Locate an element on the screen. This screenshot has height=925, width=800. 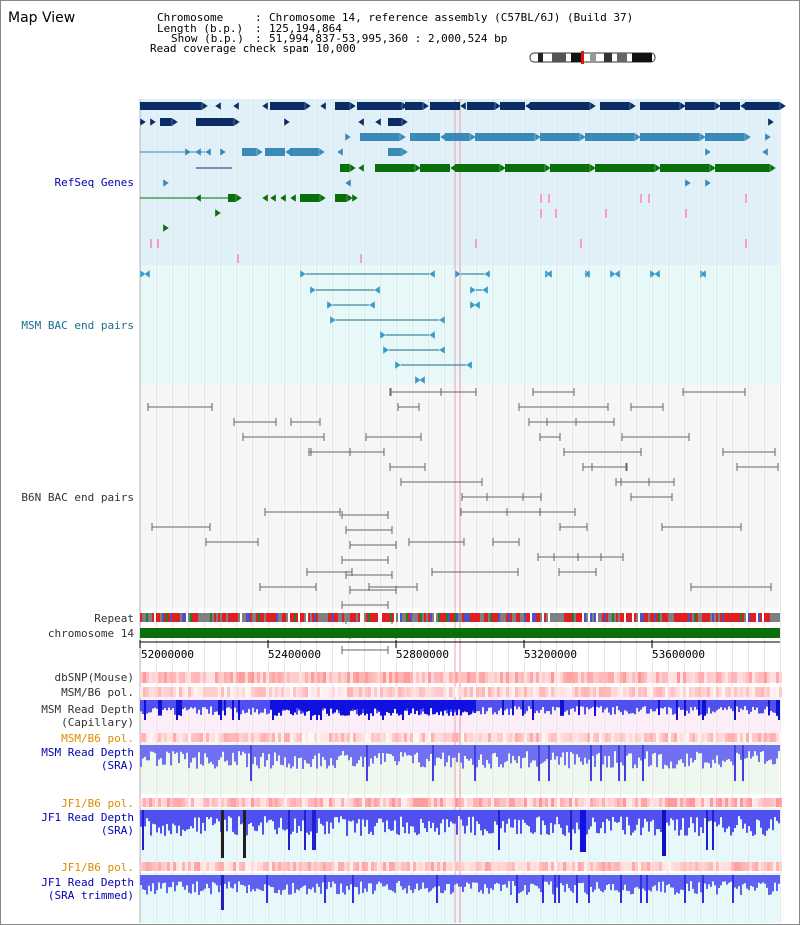
ideogram is located at coordinates (592, 57).